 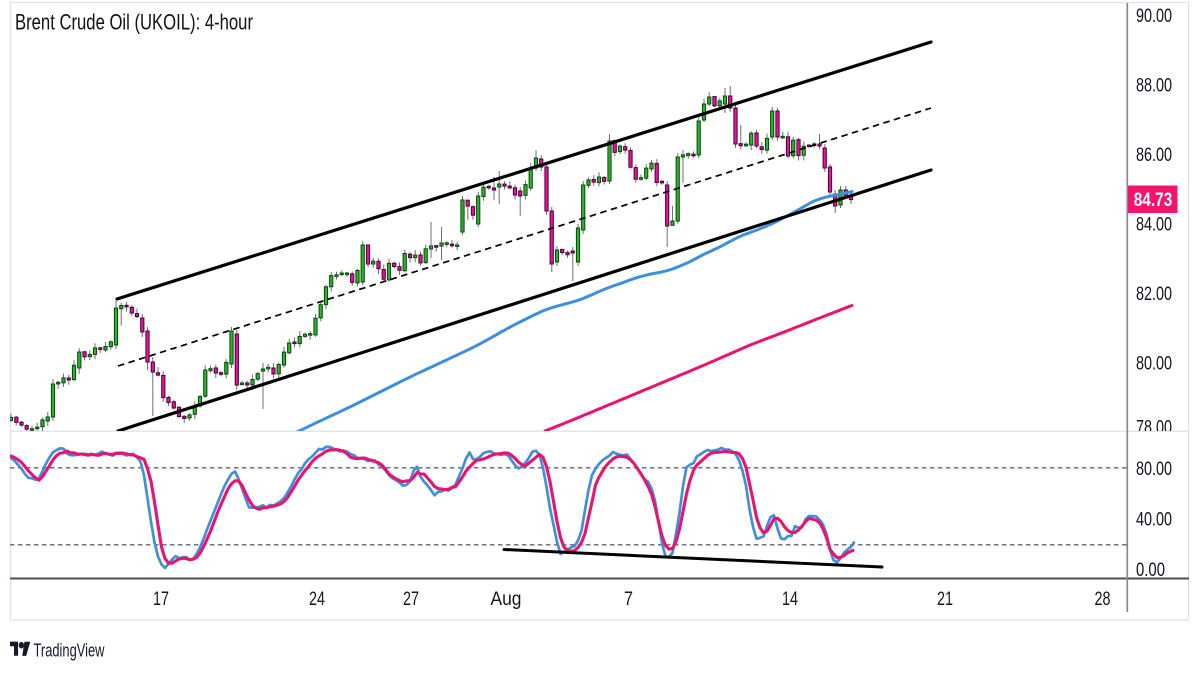 I want to click on svg-text: Aug, so click(x=506, y=599).